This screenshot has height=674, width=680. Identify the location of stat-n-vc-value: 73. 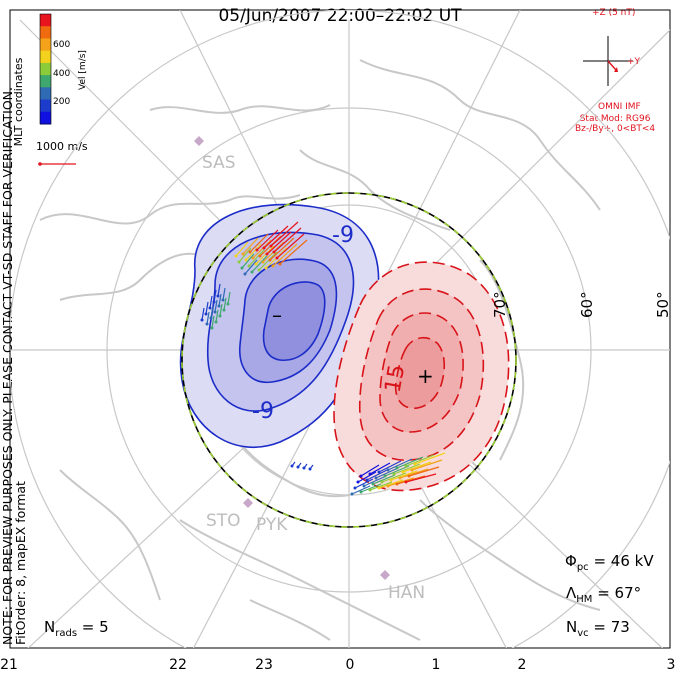
(620, 627).